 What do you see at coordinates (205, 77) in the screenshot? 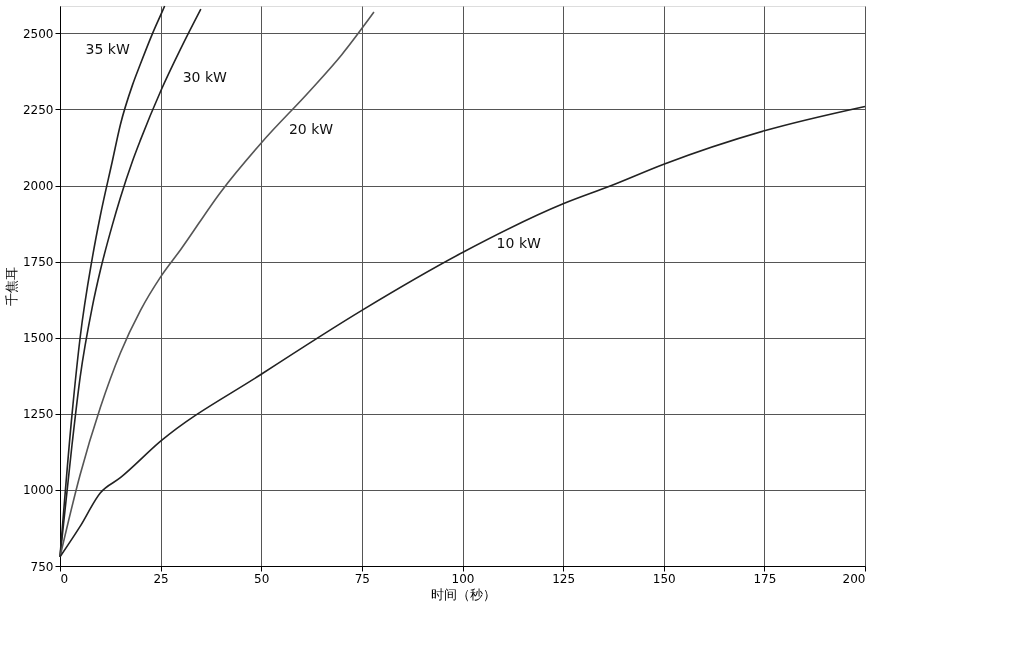
I see `annotation: 30 kW` at bounding box center [205, 77].